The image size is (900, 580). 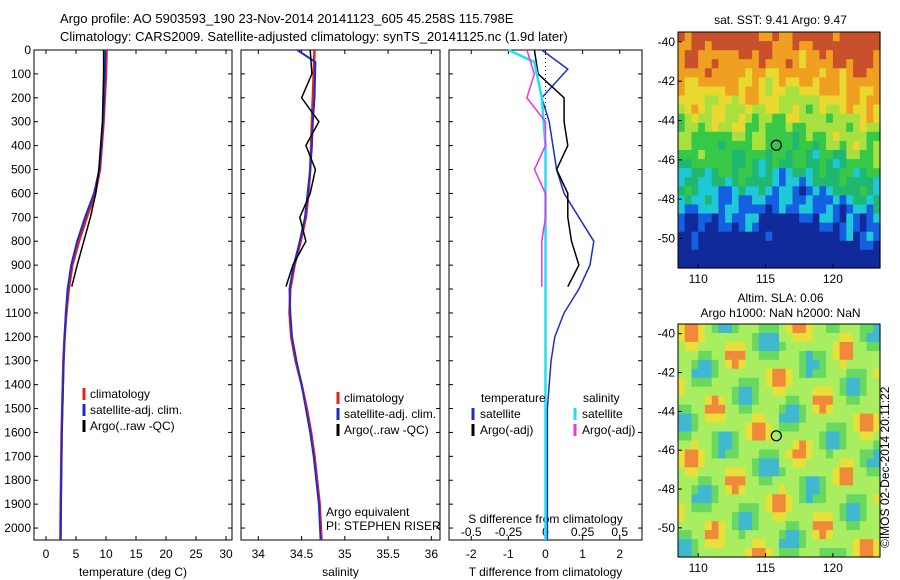 I want to click on sla-map-subtitle: Argo h1000: NaN h2000: NaN, so click(x=780, y=313).